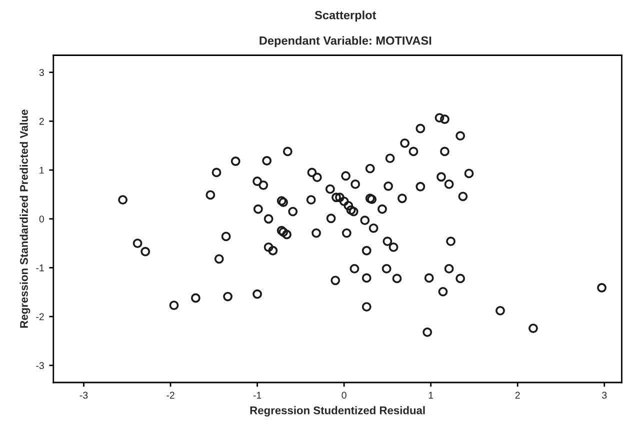  What do you see at coordinates (170, 395) in the screenshot?
I see `x-tick-label: -2` at bounding box center [170, 395].